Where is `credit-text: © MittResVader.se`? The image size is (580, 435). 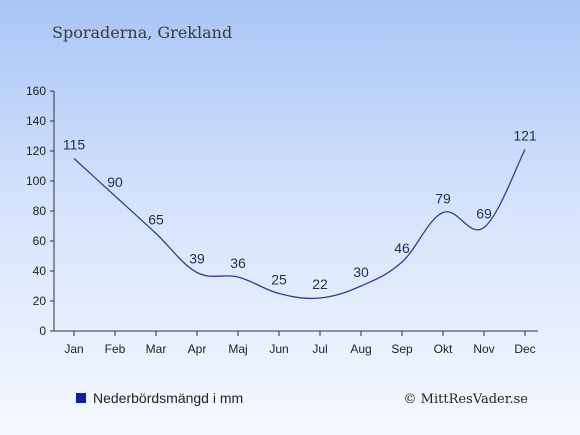 credit-text: © MittResVader.se is located at coordinates (466, 399).